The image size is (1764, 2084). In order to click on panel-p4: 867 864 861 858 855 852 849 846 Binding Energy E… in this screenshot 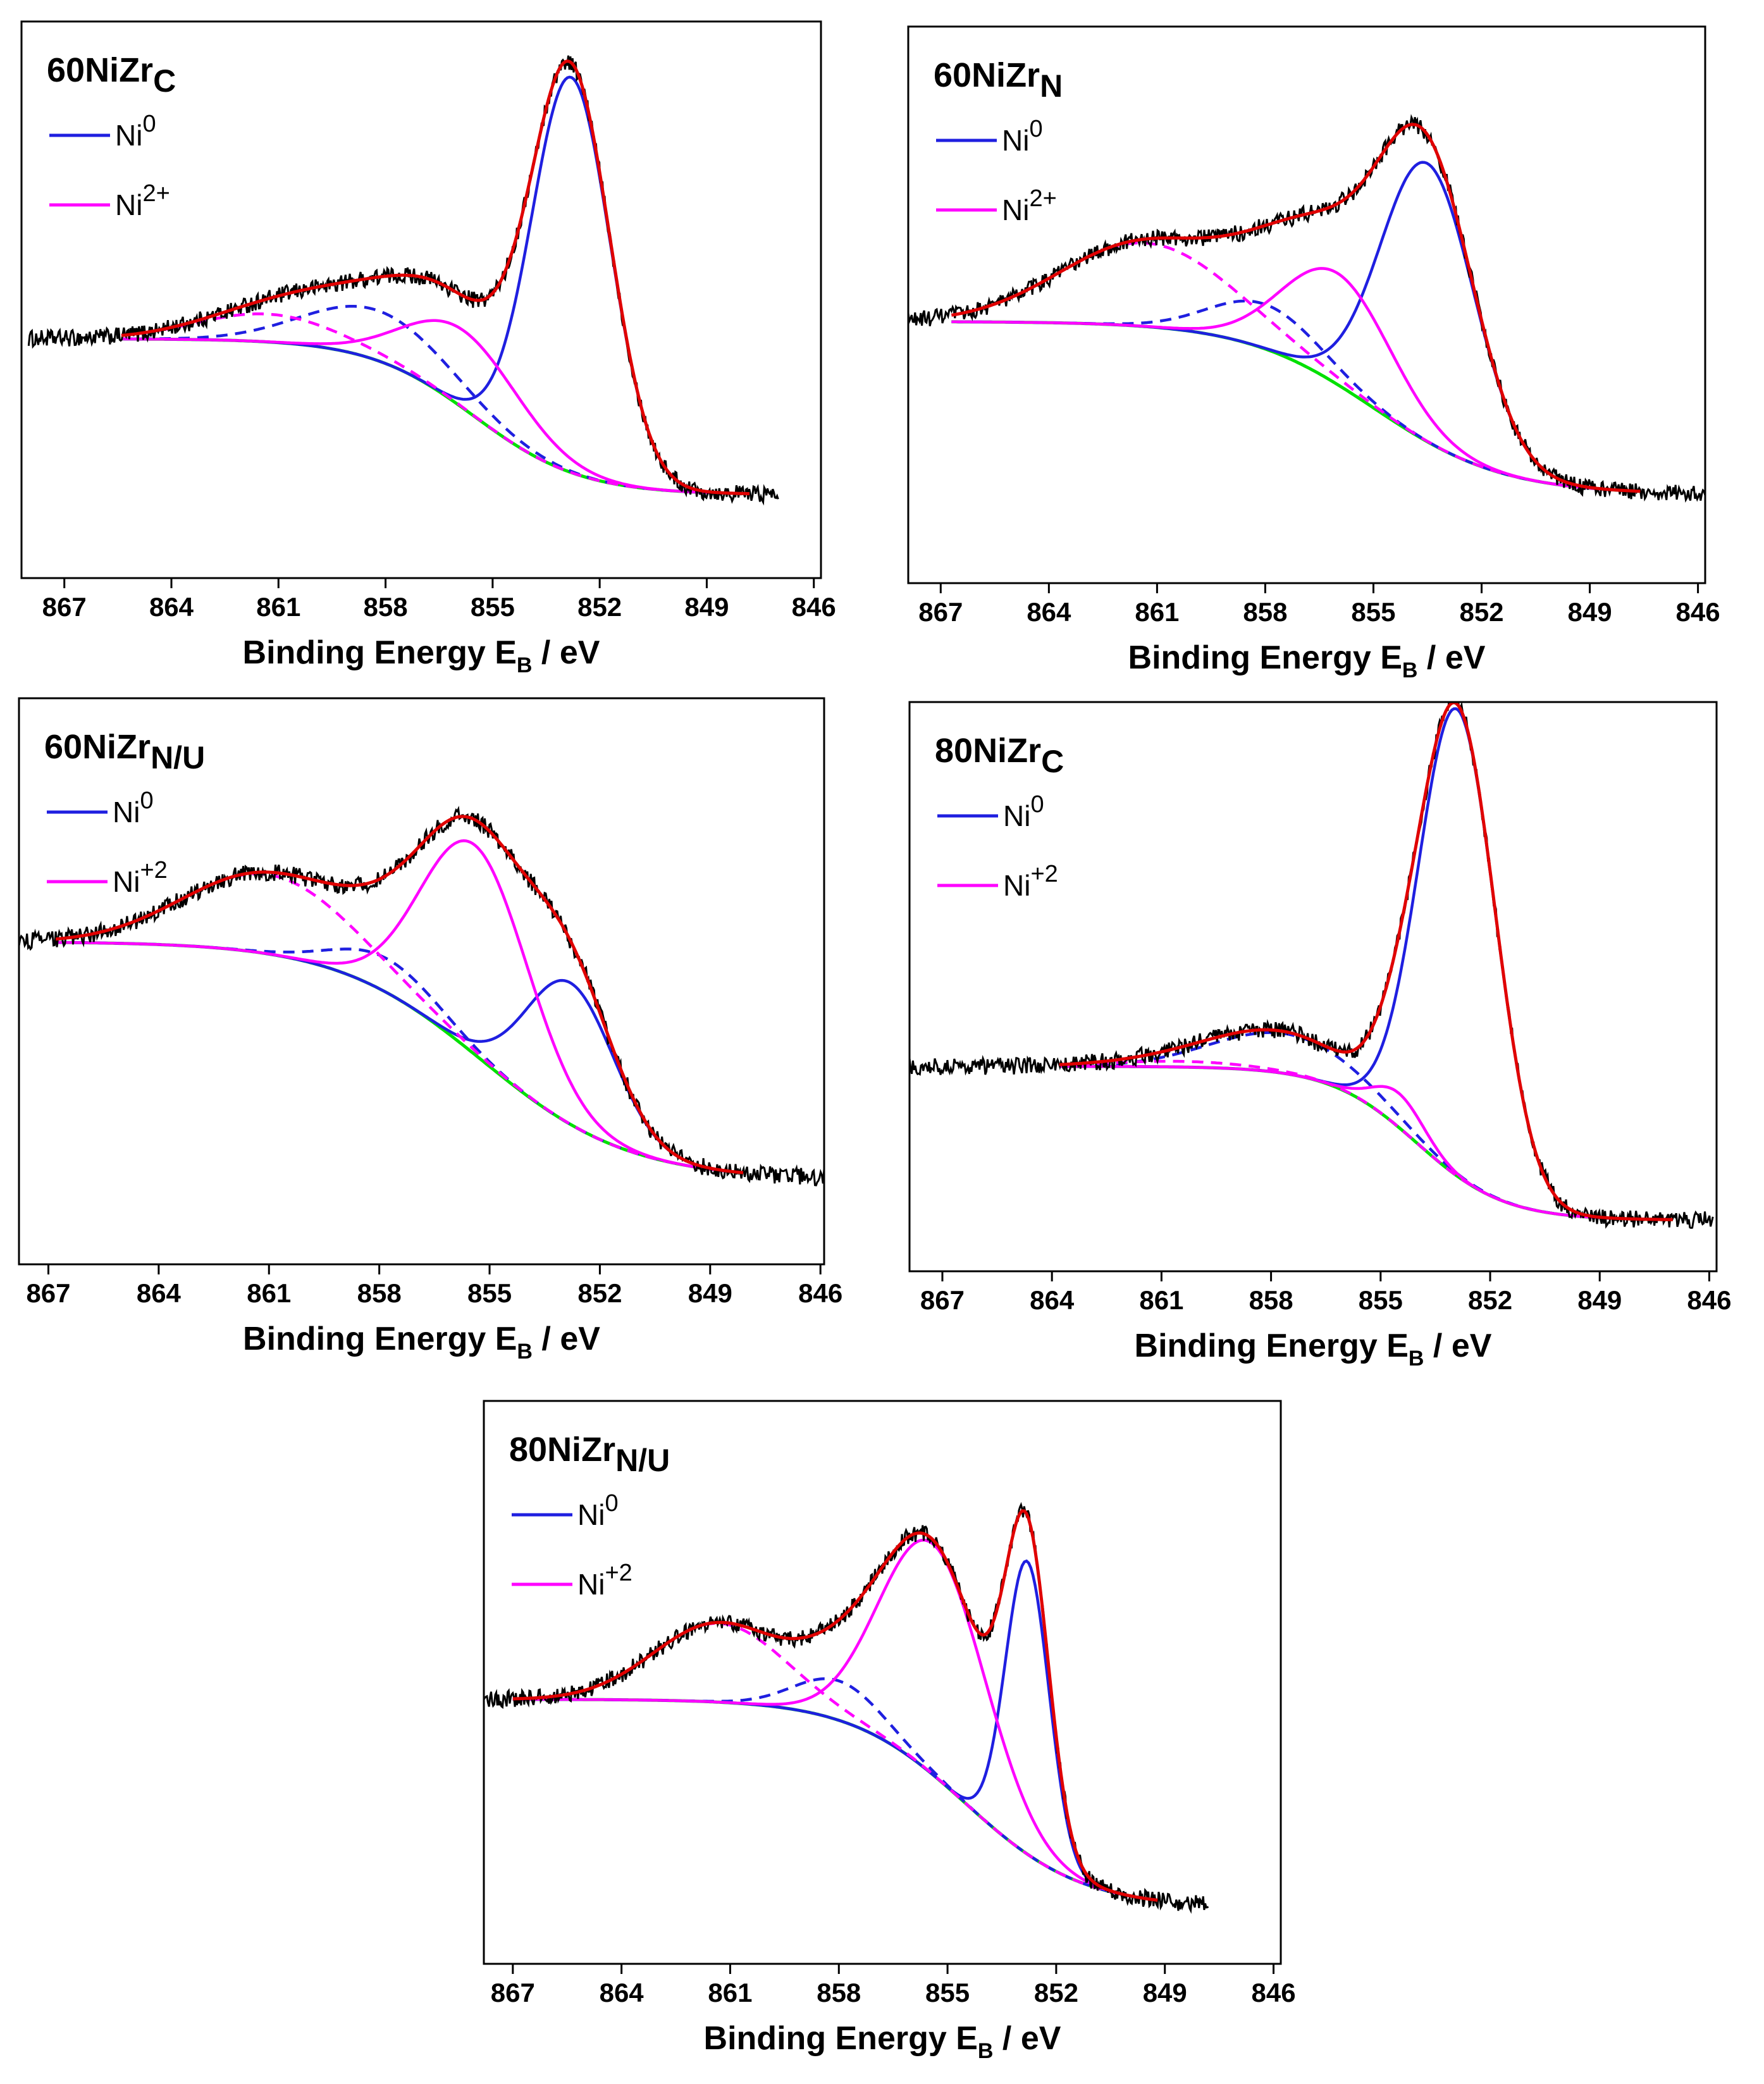, I will do `click(1319, 1036)`.